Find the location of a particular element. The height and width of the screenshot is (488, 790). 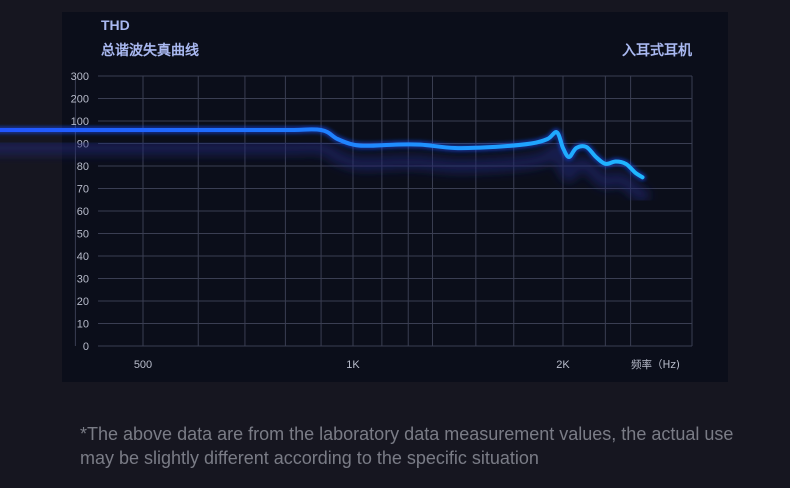

y-tick-label: 200 is located at coordinates (80, 100).